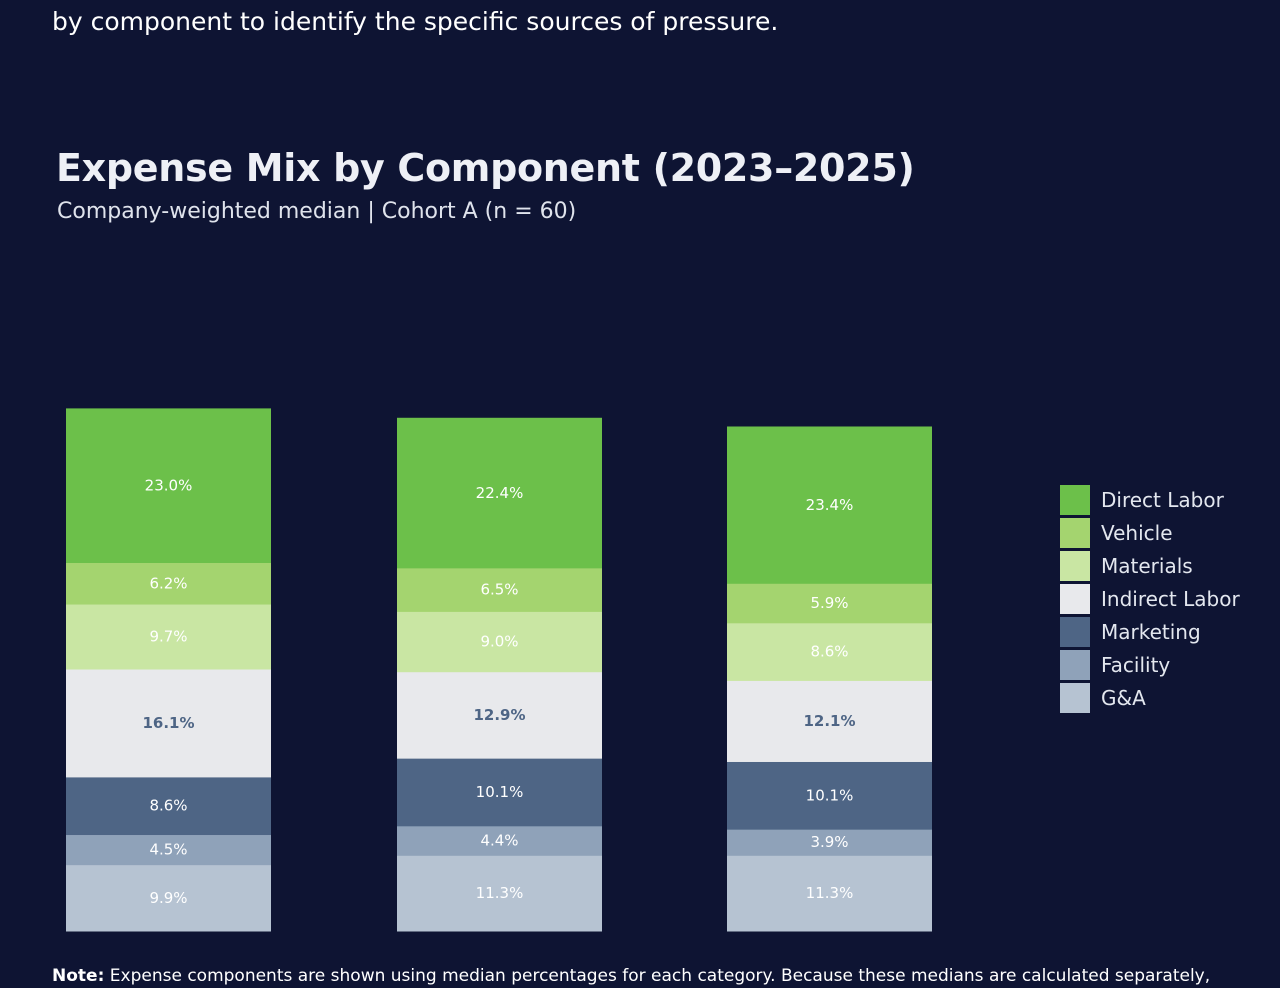  What do you see at coordinates (78, 976) in the screenshot?
I see `note-label: Note:` at bounding box center [78, 976].